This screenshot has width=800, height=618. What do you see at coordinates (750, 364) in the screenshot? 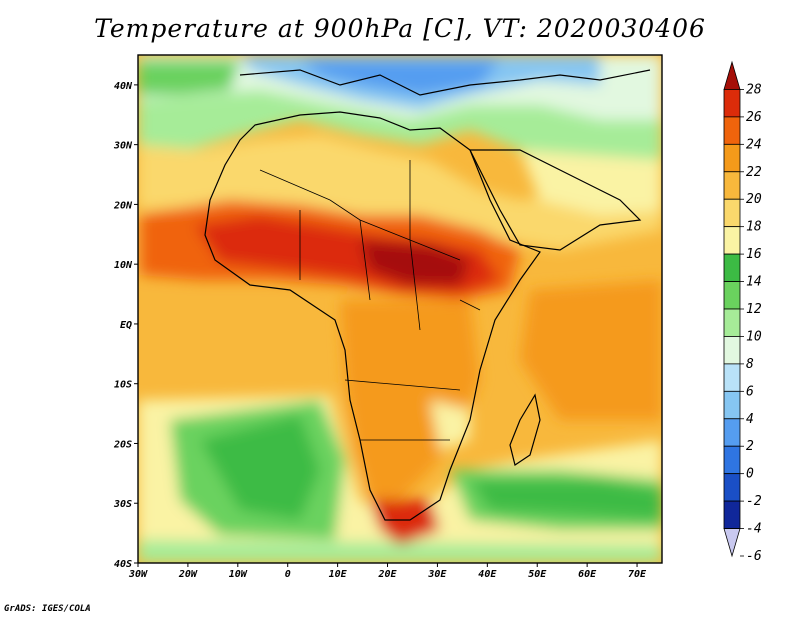
I see `colorbar-label: 8` at bounding box center [750, 364].